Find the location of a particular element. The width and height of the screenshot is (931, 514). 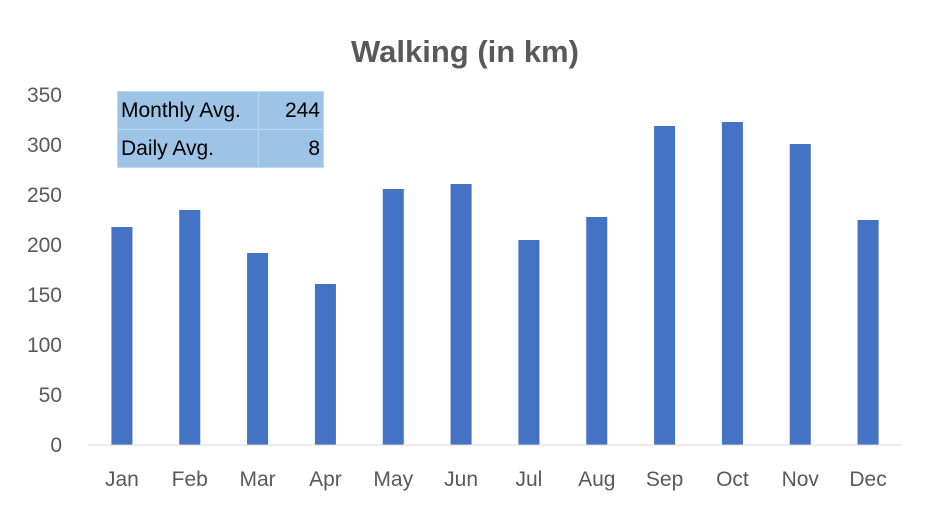

y-tick-label: 300 is located at coordinates (44, 145).